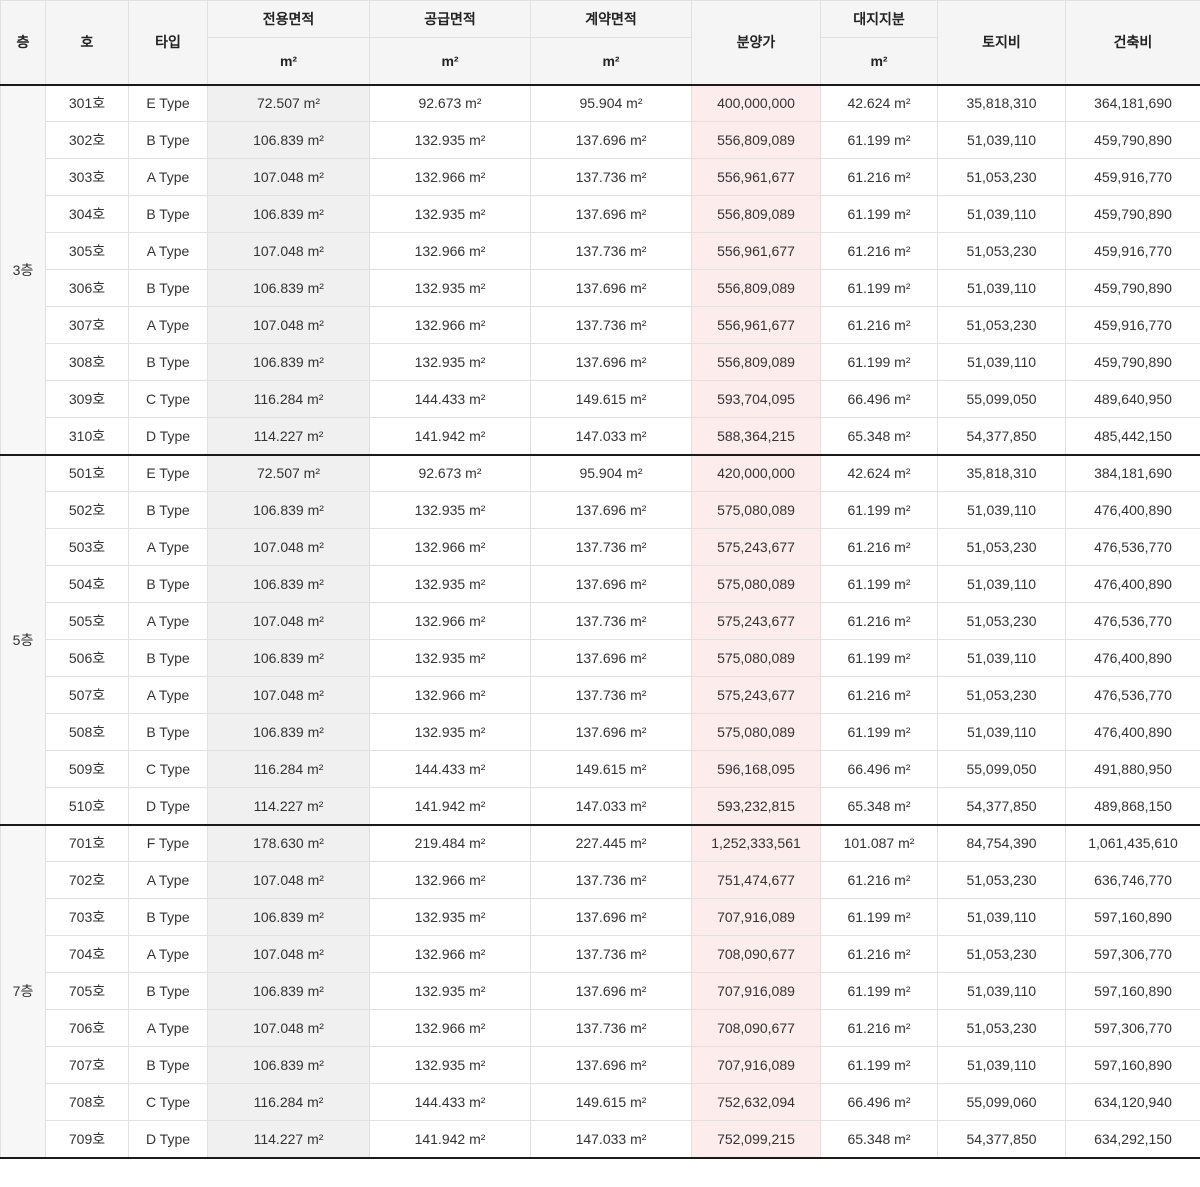  I want to click on unit-cell: 503호, so click(87, 547).